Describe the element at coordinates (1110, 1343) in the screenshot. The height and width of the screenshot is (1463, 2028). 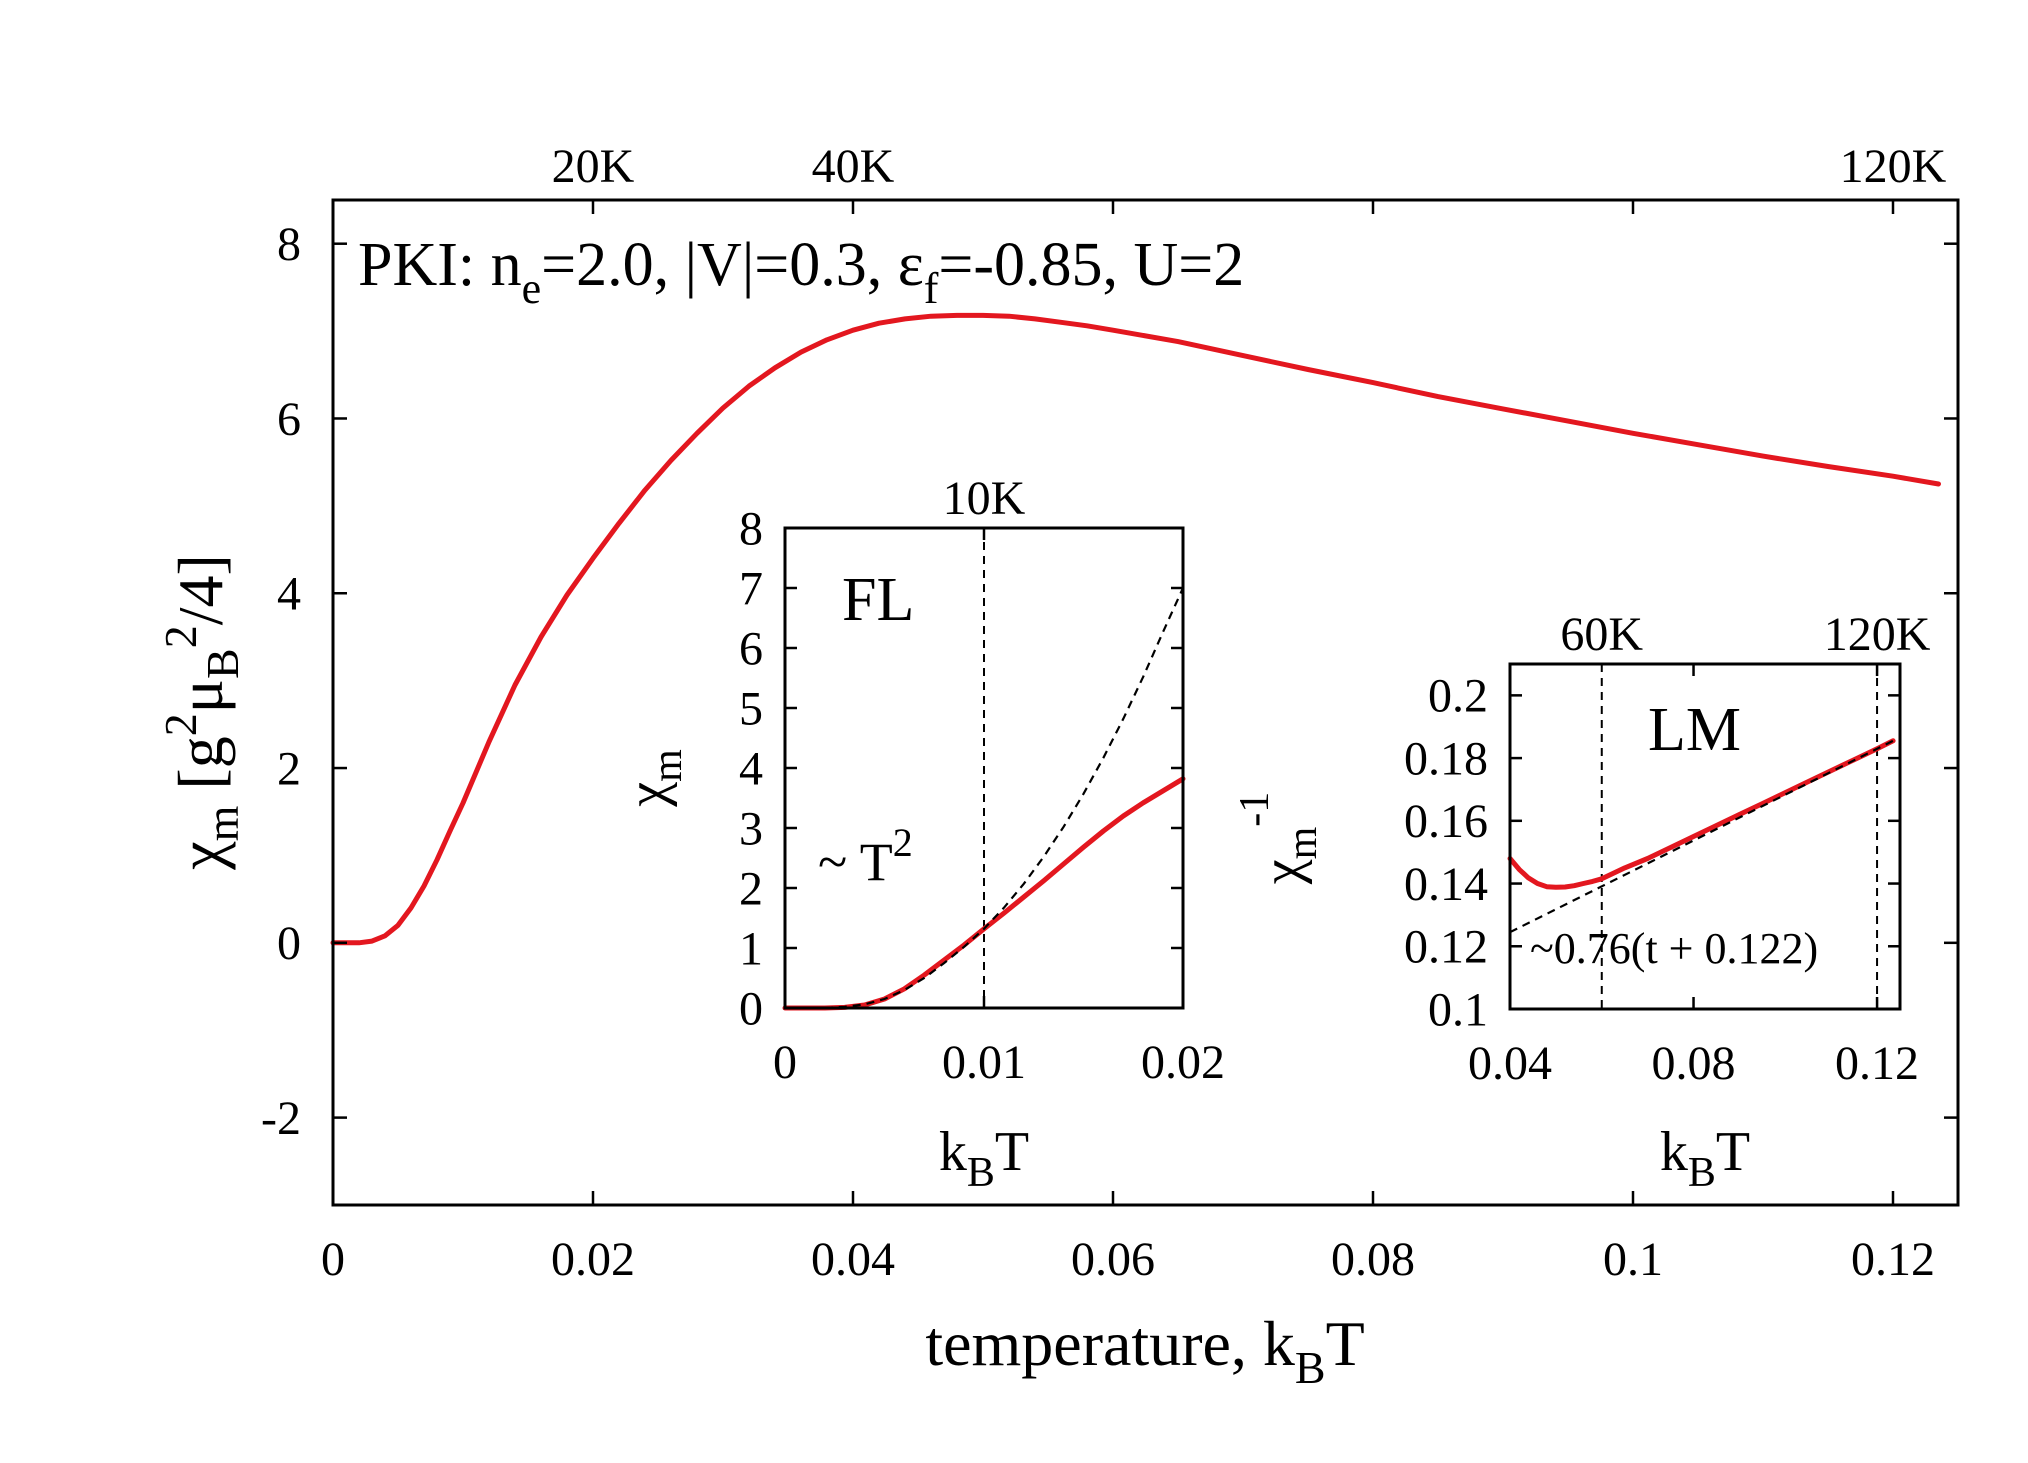
I see `main-xlabel-main: temperature, k` at that location.